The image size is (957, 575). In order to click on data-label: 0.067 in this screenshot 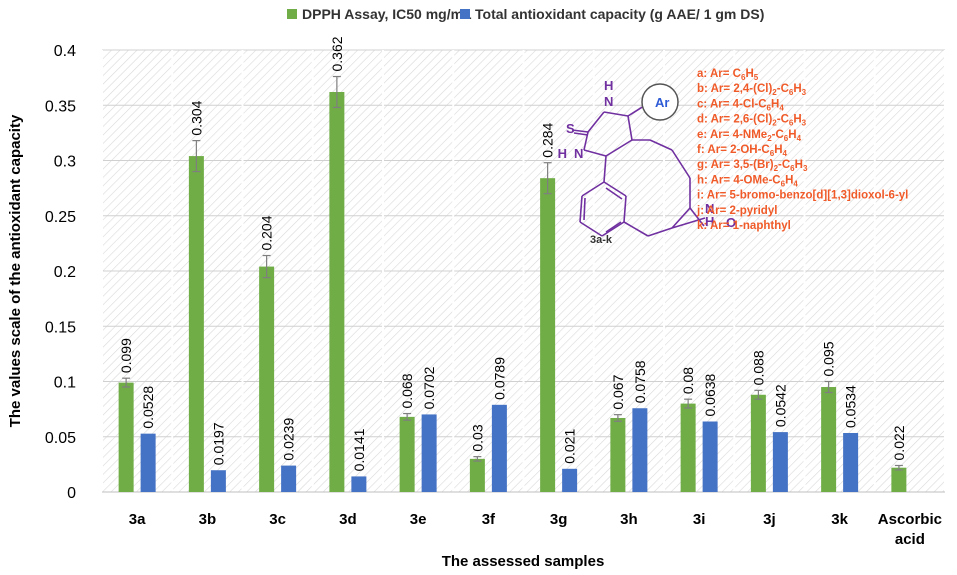, I will do `click(618, 391)`.